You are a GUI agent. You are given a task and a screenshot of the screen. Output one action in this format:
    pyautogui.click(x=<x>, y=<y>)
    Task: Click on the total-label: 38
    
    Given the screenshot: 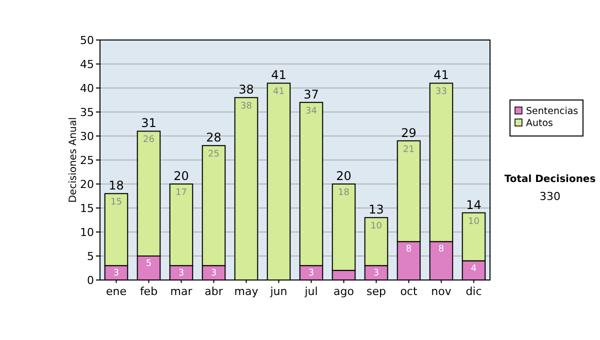 What is the action you would take?
    pyautogui.click(x=246, y=89)
    